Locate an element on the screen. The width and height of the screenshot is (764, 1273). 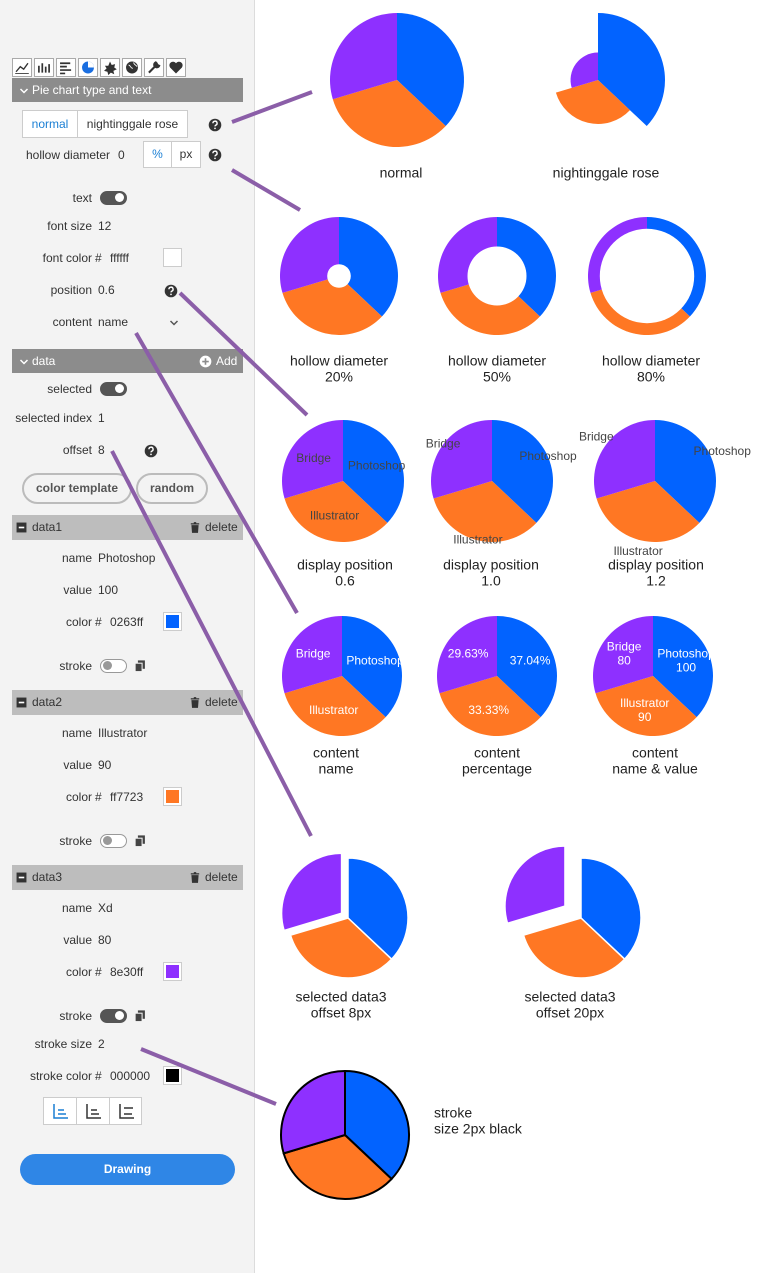
type-option: nightinggale rose is located at coordinates (132, 124).